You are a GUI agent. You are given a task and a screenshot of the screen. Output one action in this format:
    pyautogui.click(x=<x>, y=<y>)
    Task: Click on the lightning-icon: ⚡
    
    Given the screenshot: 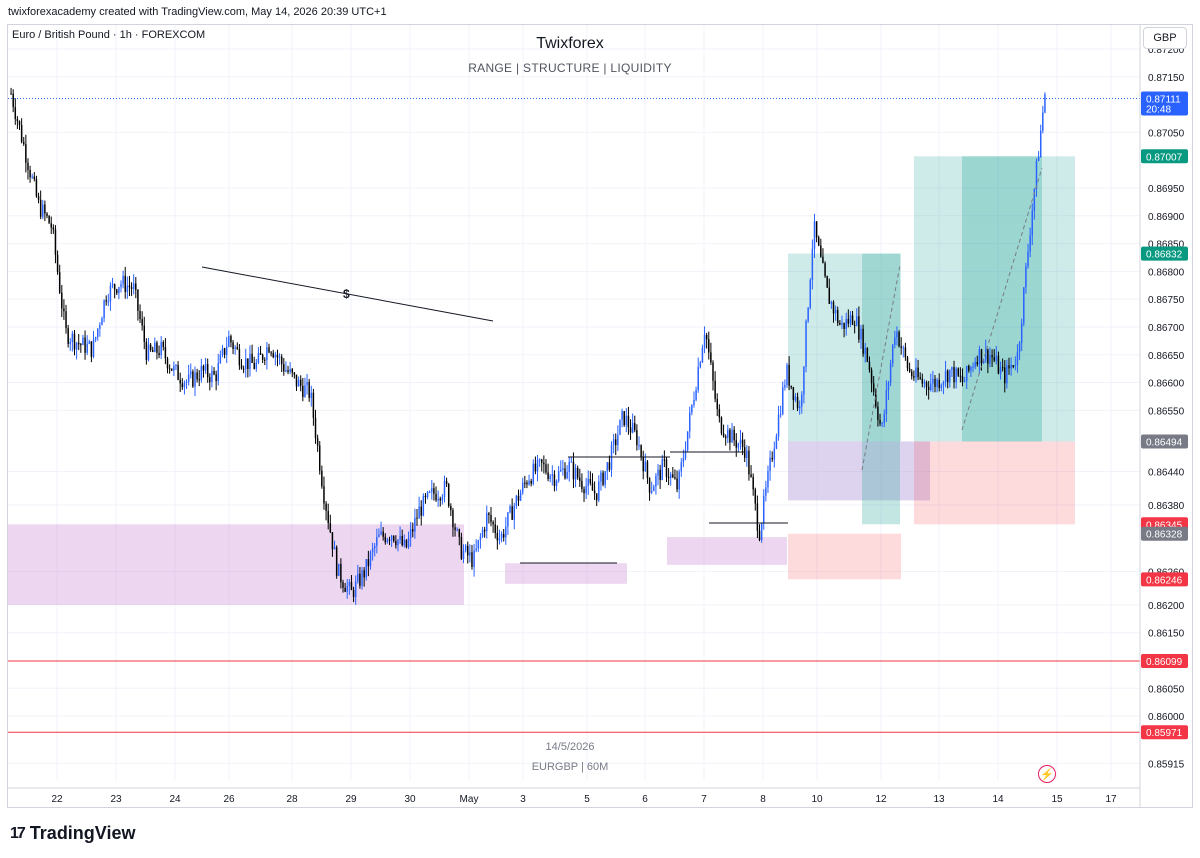 What is the action you would take?
    pyautogui.click(x=1047, y=774)
    